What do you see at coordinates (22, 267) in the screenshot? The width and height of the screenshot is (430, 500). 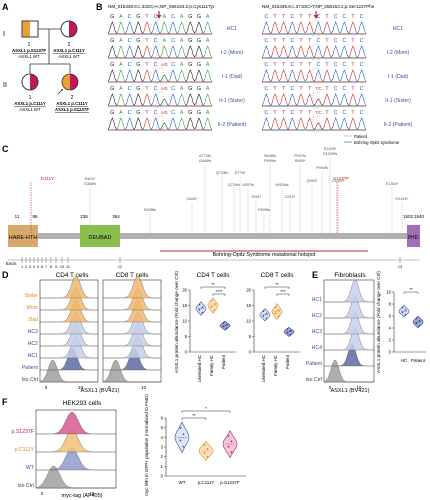 I see `exon-number: 1` at bounding box center [22, 267].